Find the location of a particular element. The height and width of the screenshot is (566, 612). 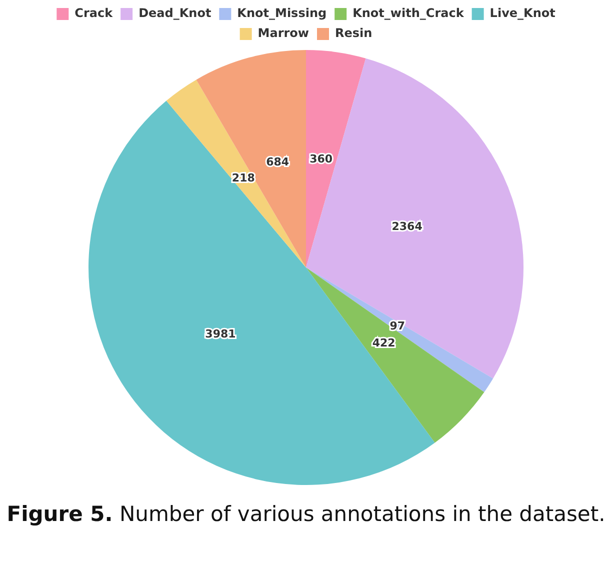

legend-label: Live_Knot is located at coordinates (523, 13).